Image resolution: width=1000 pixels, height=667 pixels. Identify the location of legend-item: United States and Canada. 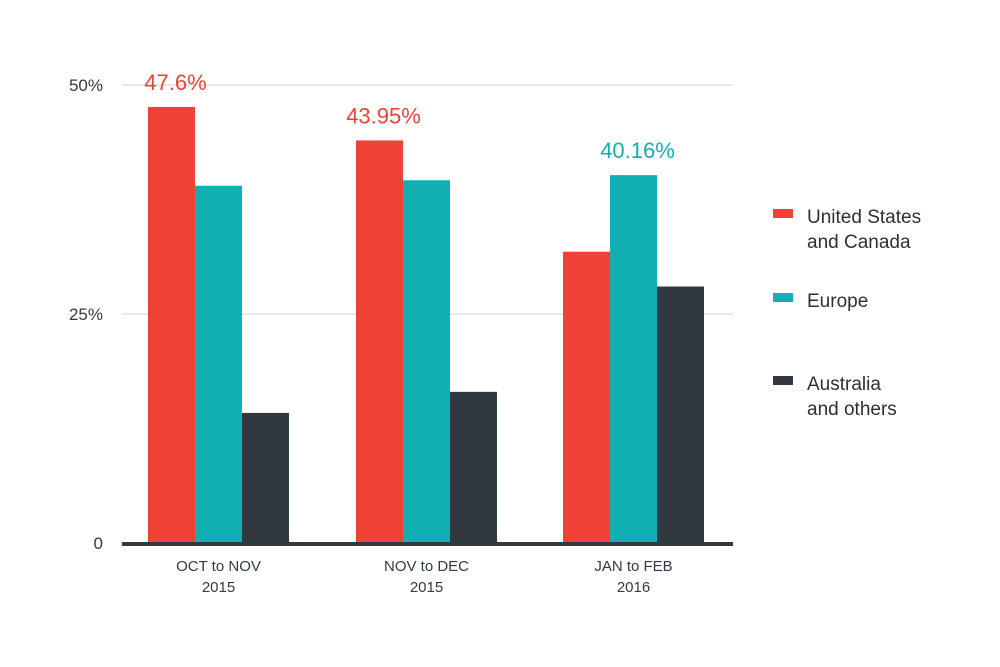
(847, 230).